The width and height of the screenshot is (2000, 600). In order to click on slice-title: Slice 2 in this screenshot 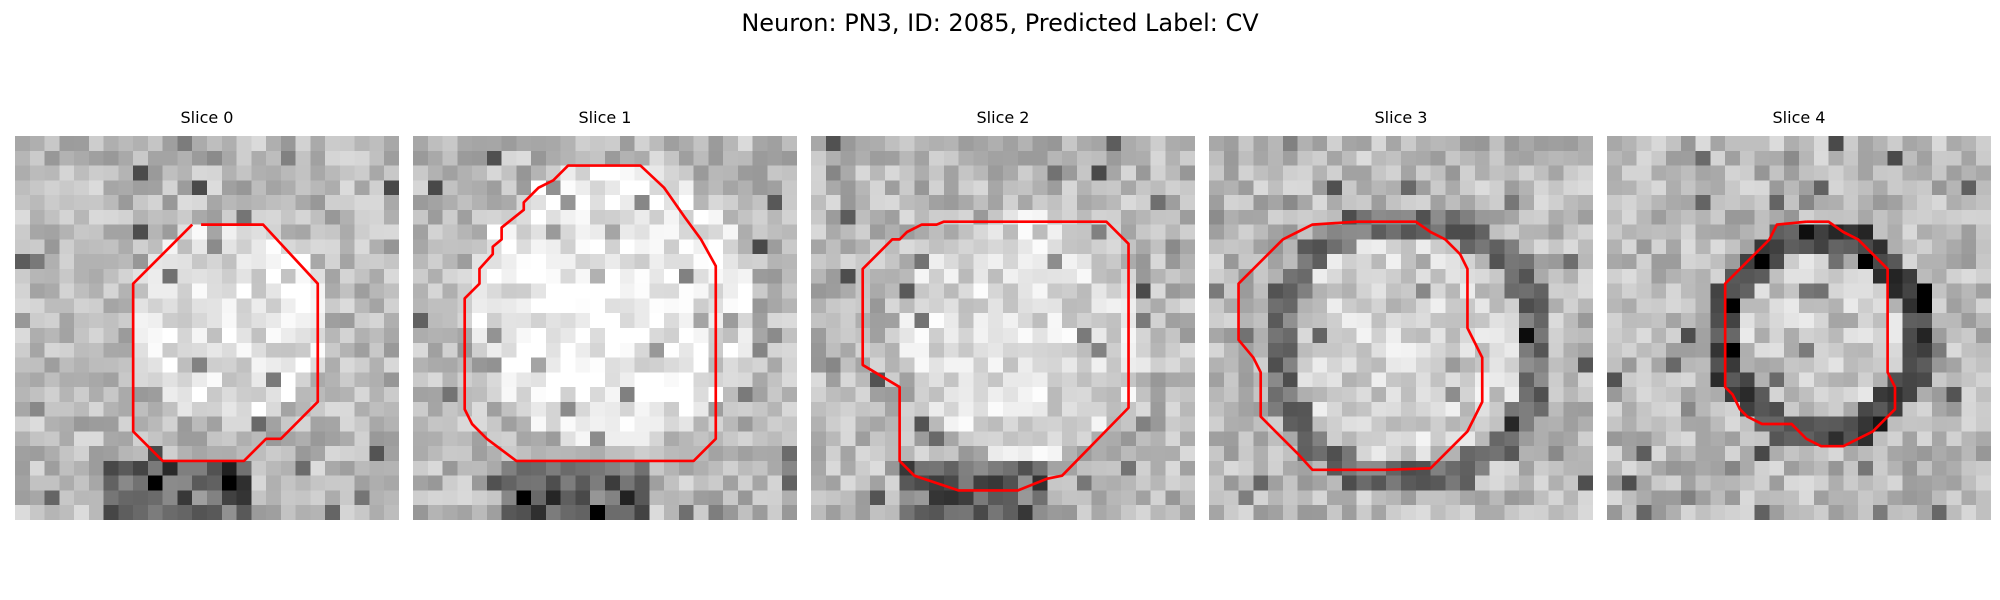, I will do `click(1003, 117)`.